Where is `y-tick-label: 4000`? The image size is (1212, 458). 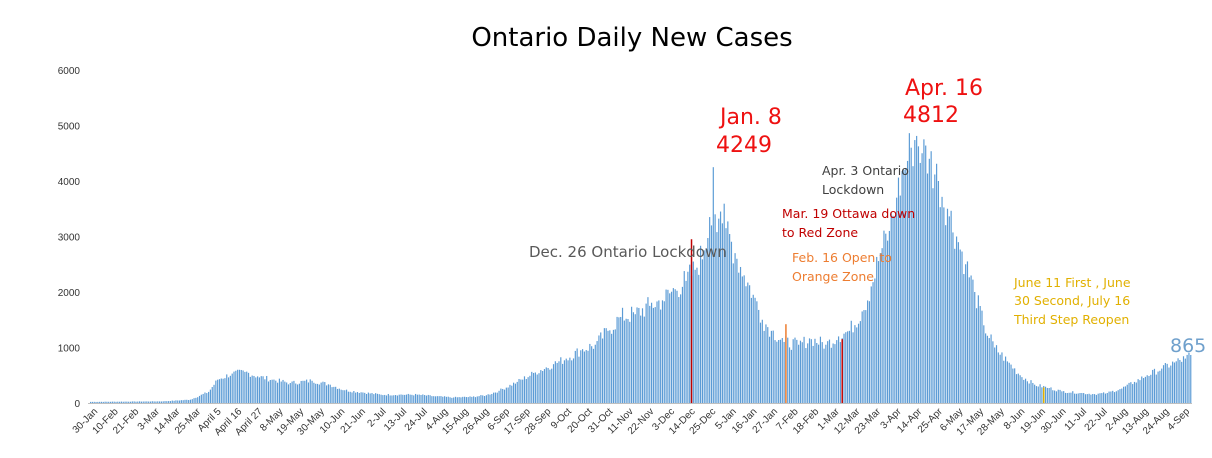
y-tick-label: 4000 is located at coordinates (69, 182).